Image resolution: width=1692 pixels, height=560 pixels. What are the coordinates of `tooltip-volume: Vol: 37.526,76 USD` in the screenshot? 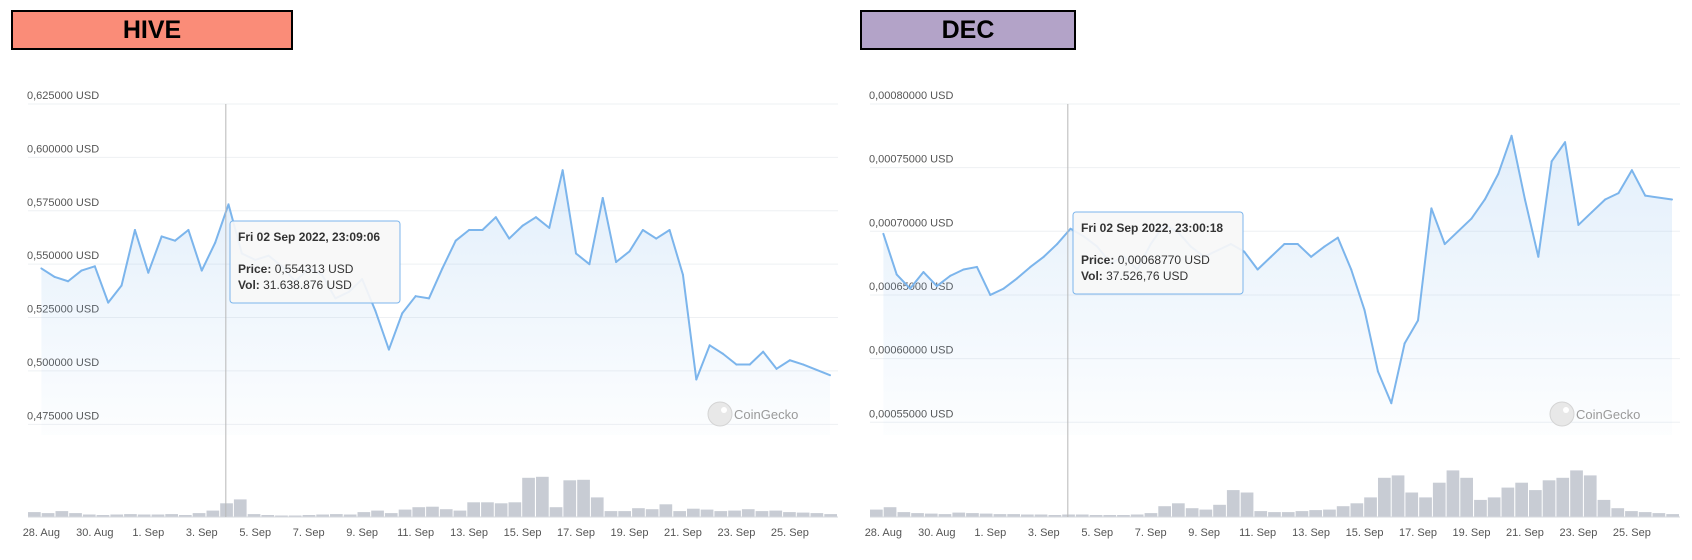 It's located at (1135, 276).